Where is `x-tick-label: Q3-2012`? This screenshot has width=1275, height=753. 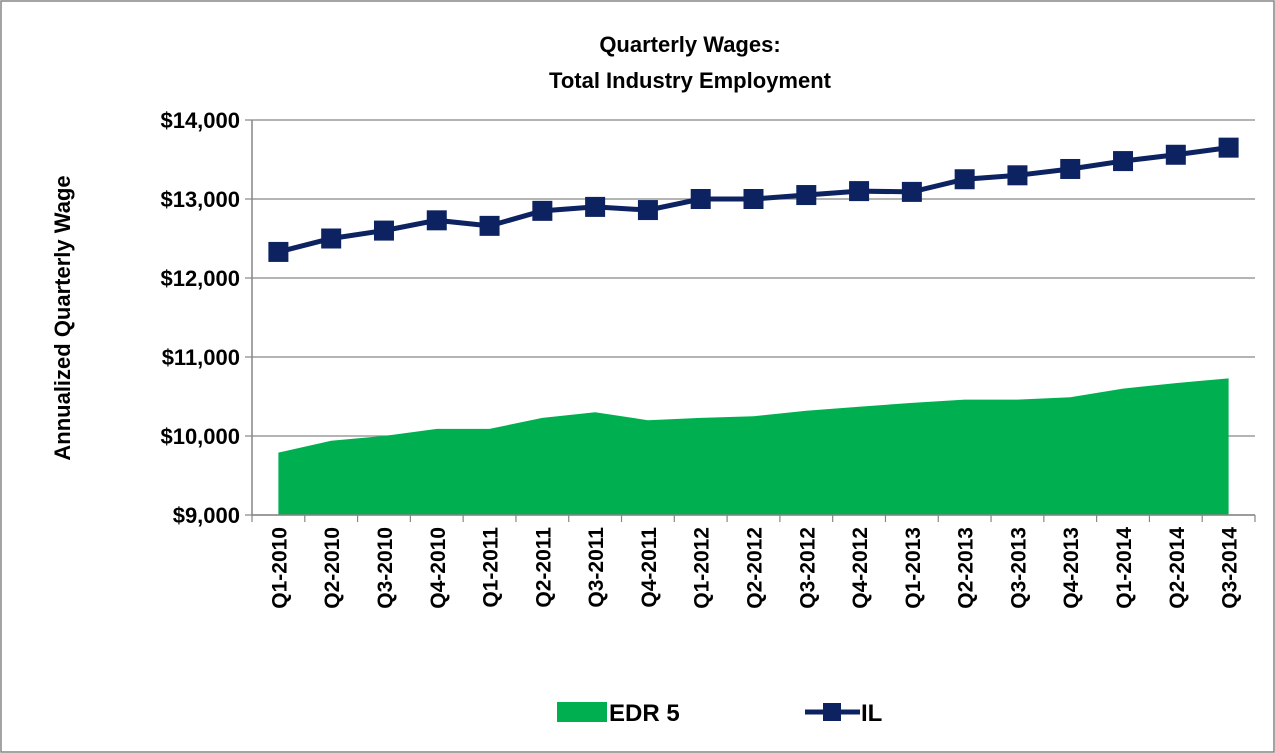 x-tick-label: Q3-2012 is located at coordinates (807, 568).